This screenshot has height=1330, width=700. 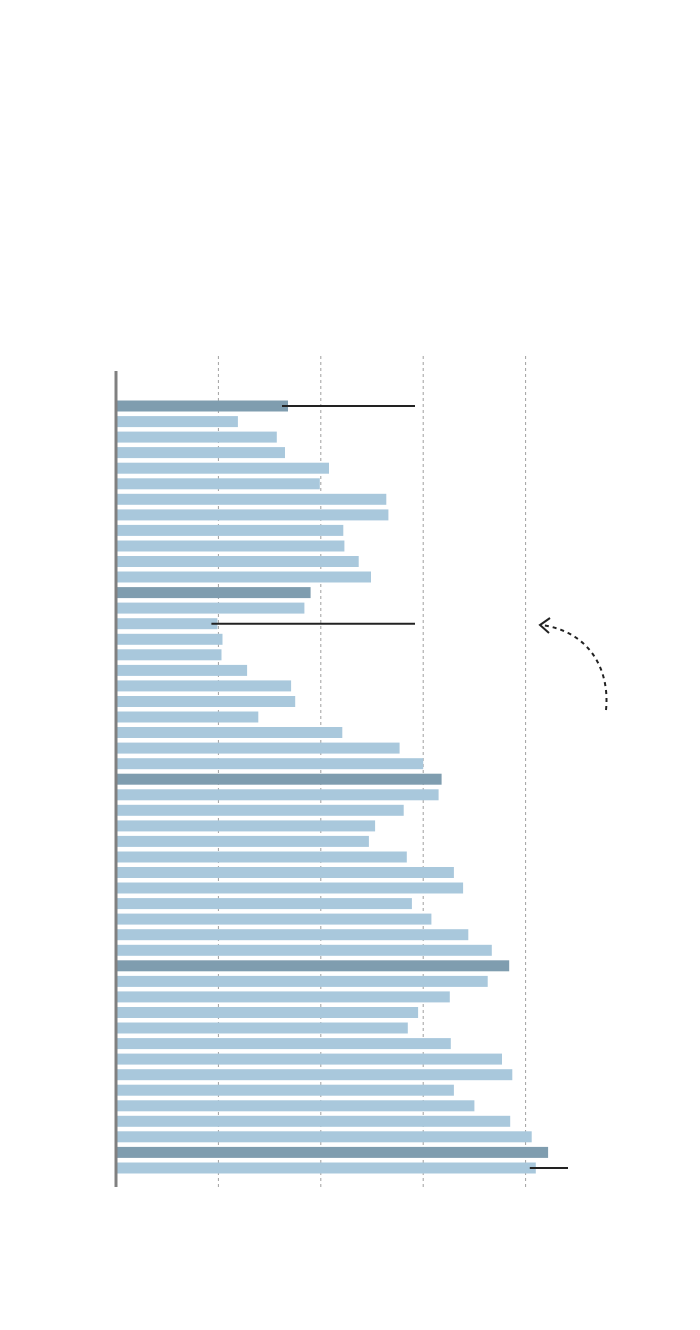 I want to click on callout-arrow-icon, so click(x=573, y=664).